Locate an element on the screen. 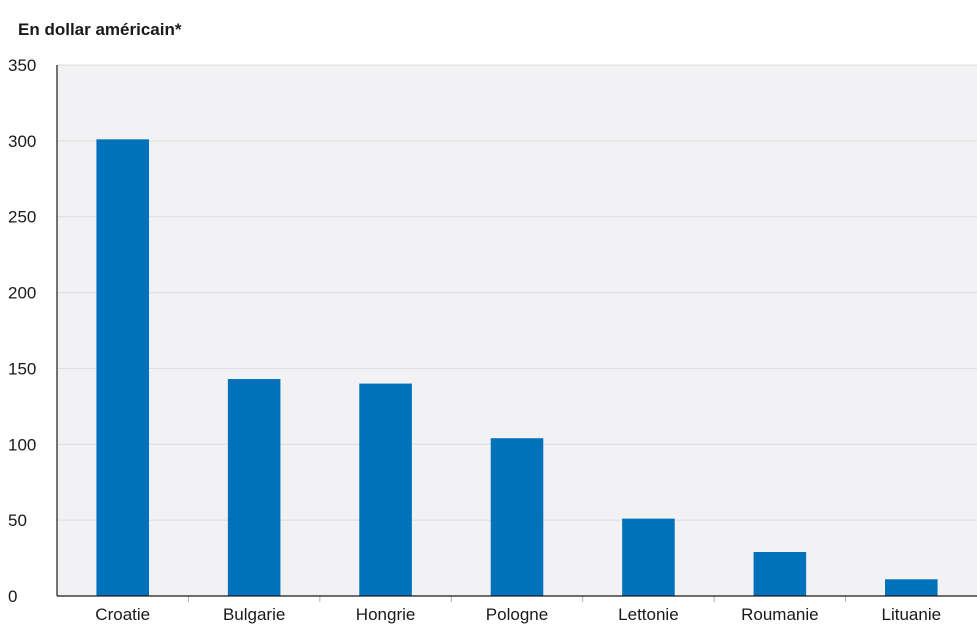 The image size is (977, 625). x-tick-label: Croatie is located at coordinates (122, 614).